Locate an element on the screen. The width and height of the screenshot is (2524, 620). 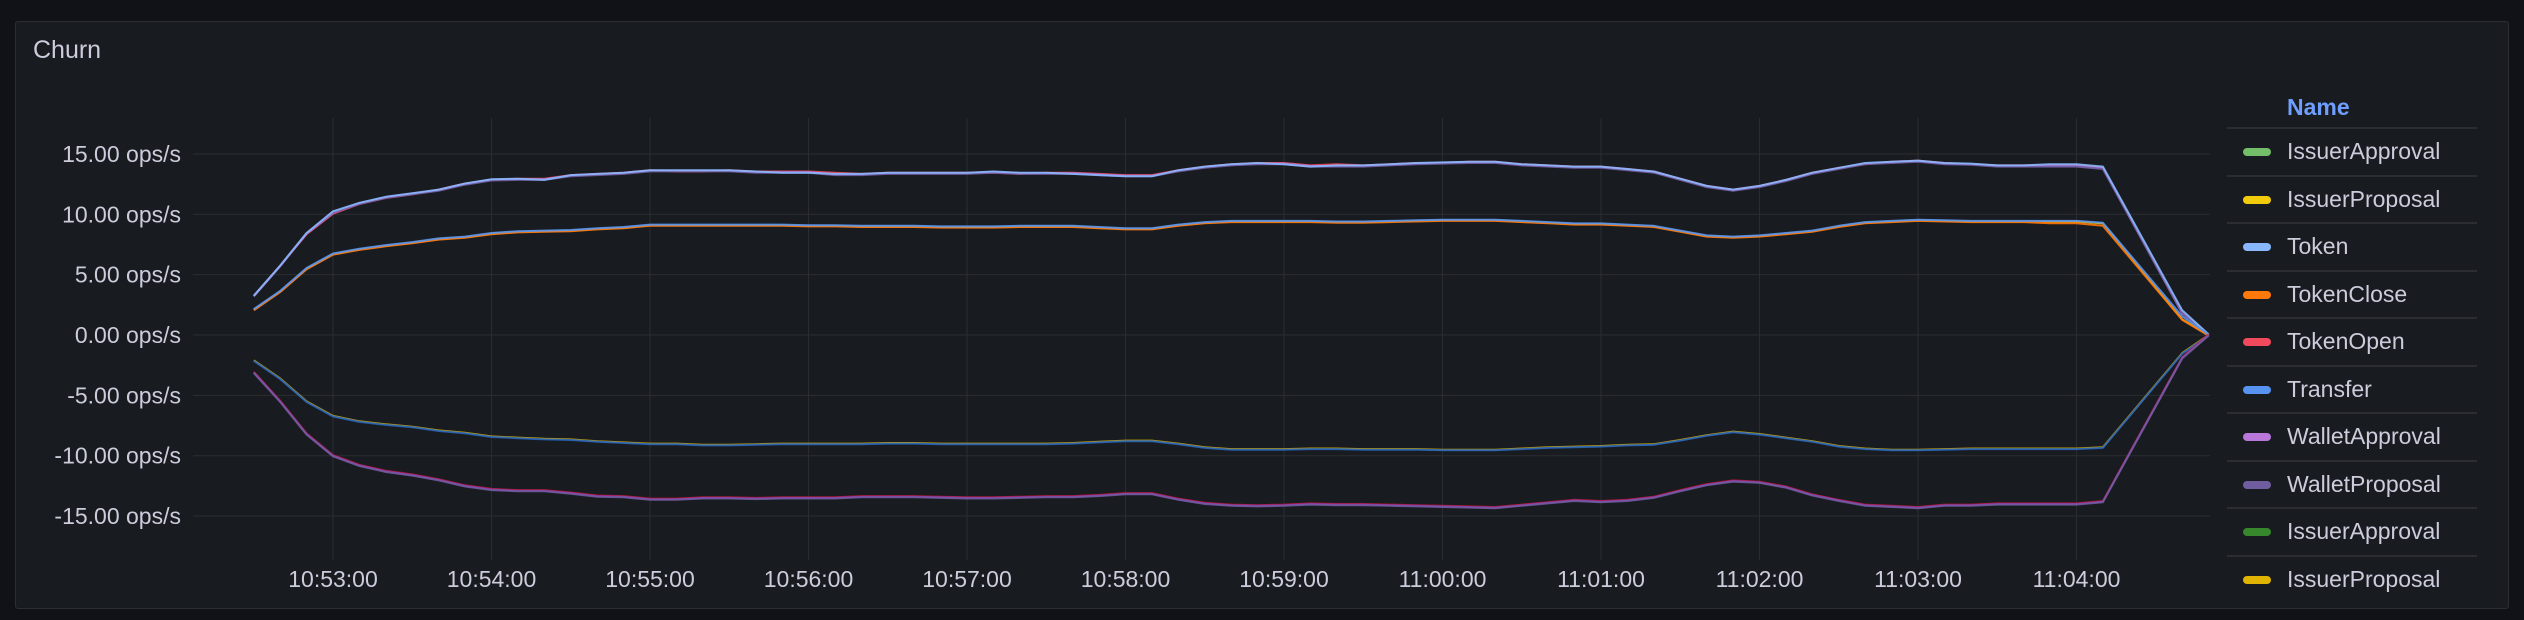
legend-item: Token is located at coordinates (2352, 248).